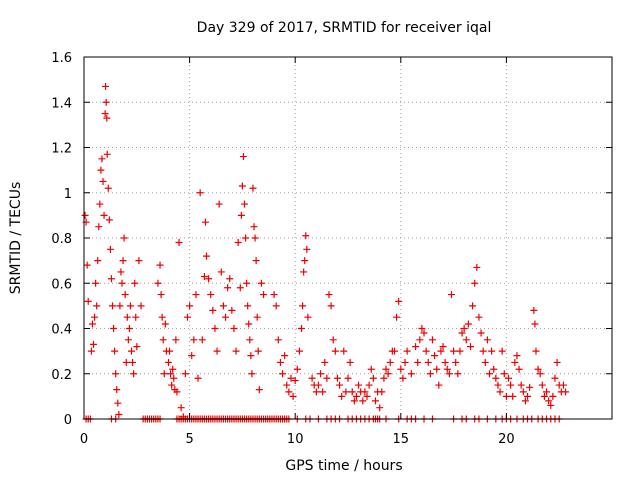 This screenshot has height=480, width=640. Describe the element at coordinates (189, 439) in the screenshot. I see `x-tick-label: 5` at that location.